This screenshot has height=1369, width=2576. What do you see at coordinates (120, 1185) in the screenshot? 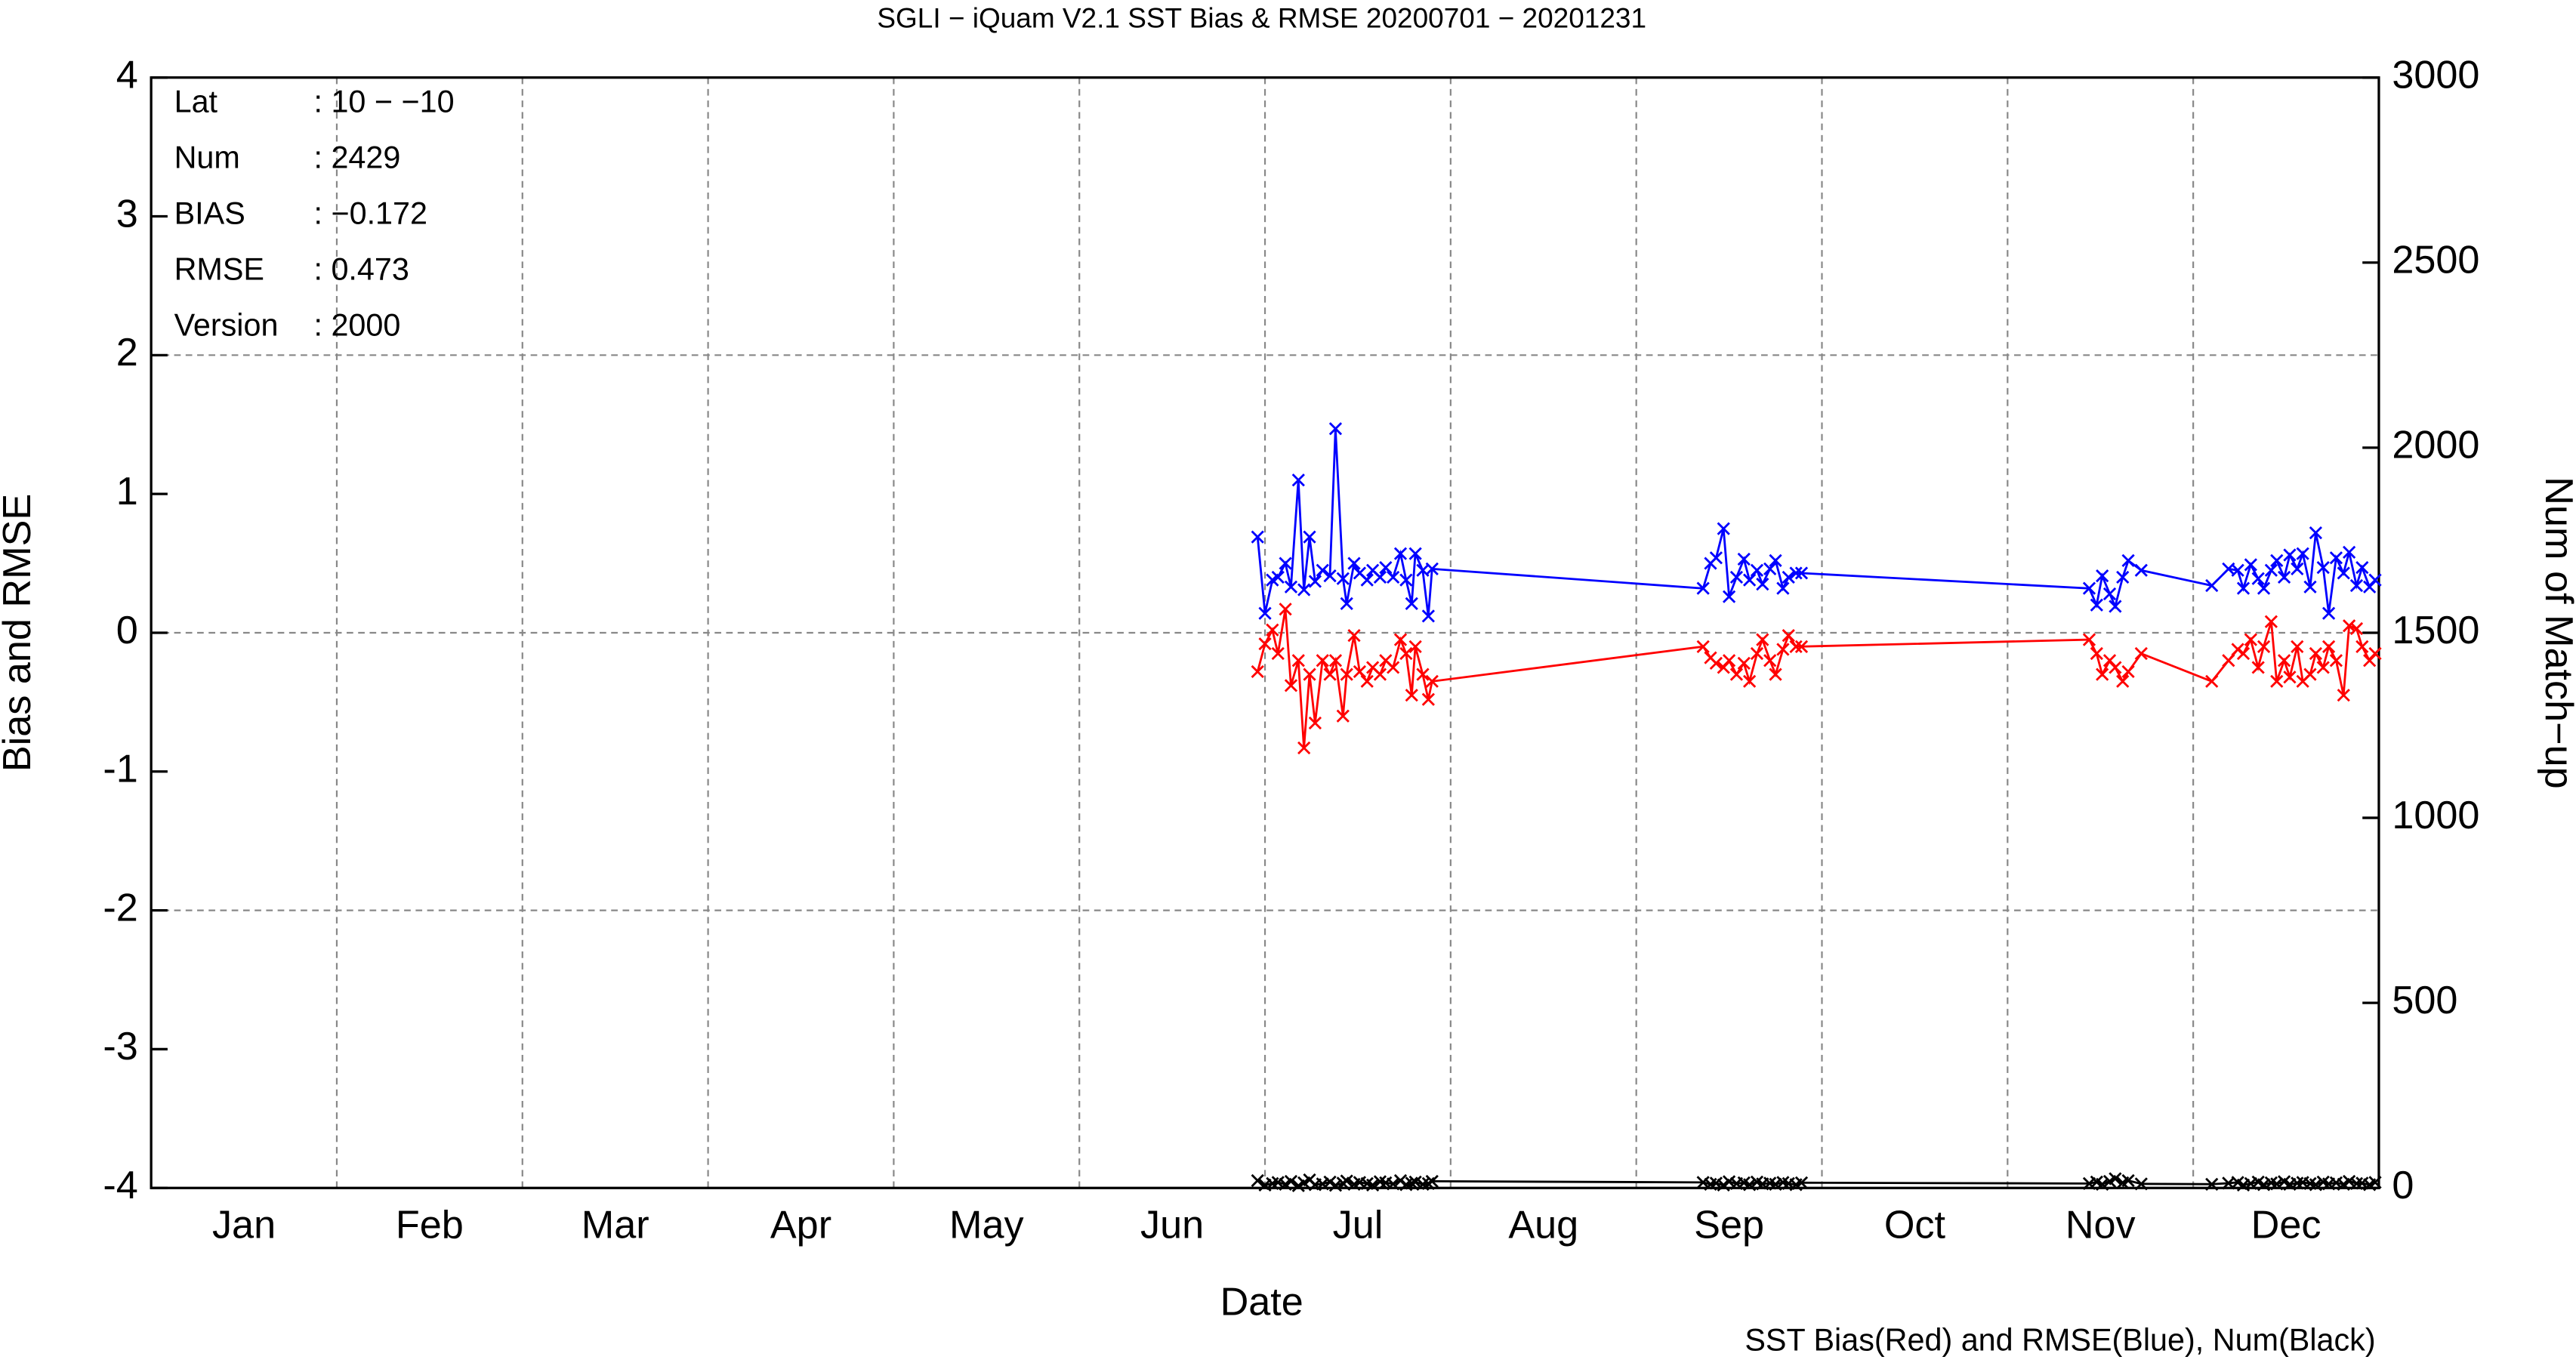
I see `y-tick-label: -4` at bounding box center [120, 1185].